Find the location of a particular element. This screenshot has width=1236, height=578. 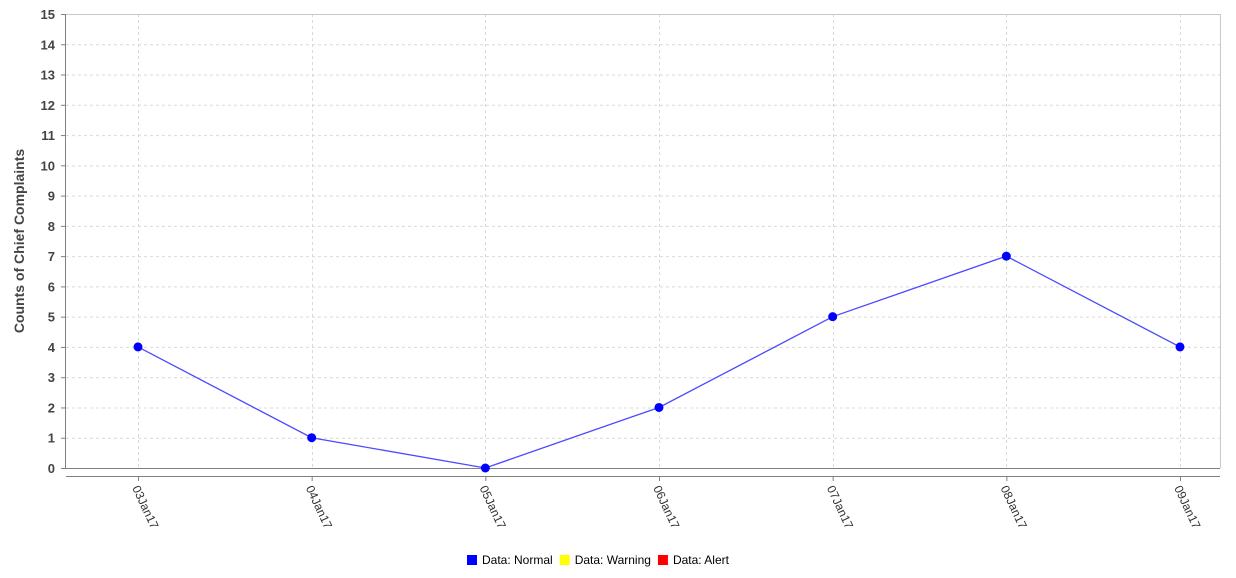

y-tick-label: 12 is located at coordinates (48, 105).